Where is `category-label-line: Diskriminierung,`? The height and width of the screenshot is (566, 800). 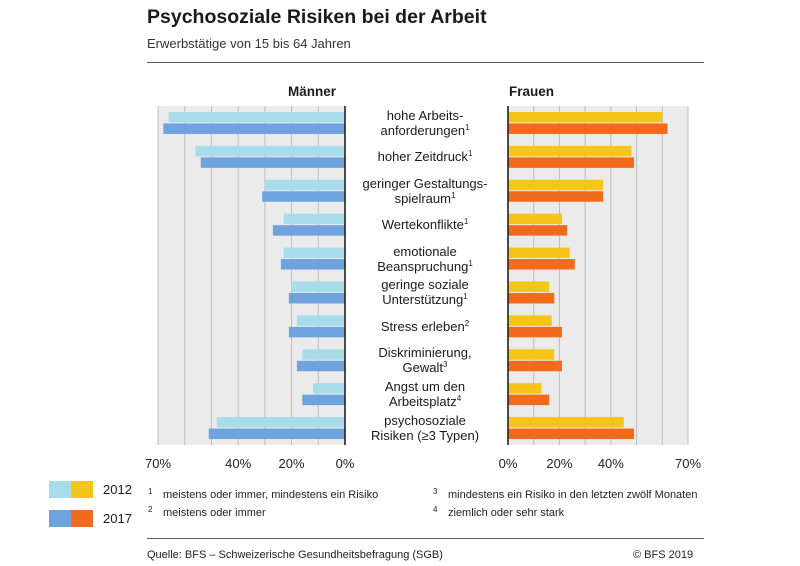 category-label-line: Diskriminierung, is located at coordinates (425, 353).